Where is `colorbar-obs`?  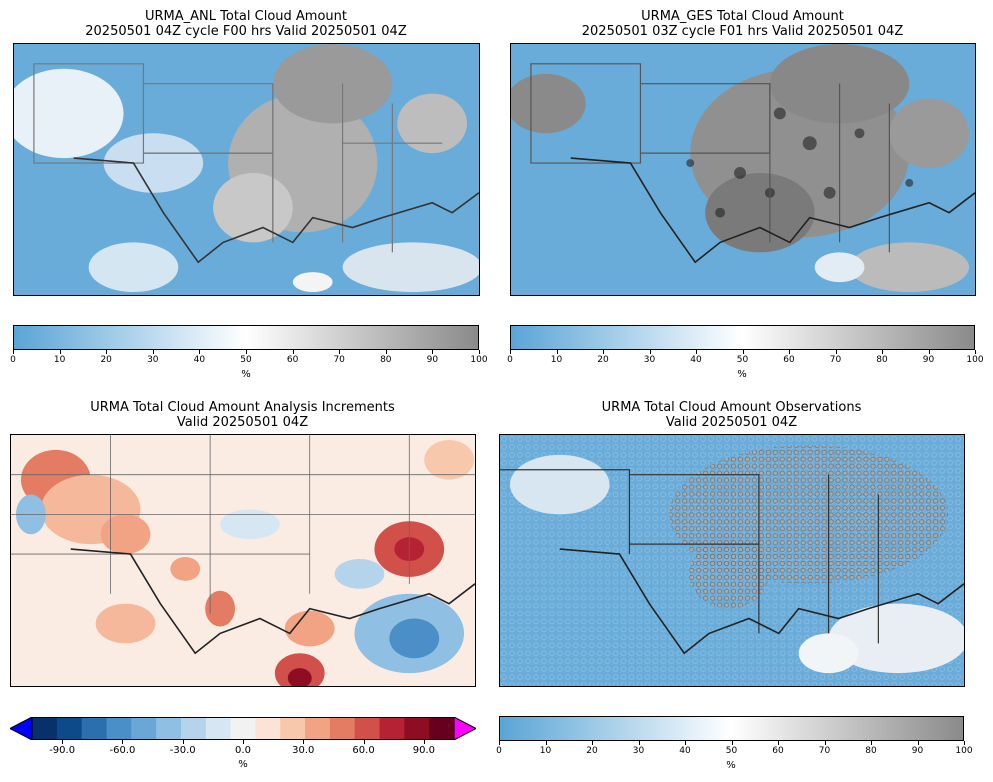
colorbar-obs is located at coordinates (731, 728).